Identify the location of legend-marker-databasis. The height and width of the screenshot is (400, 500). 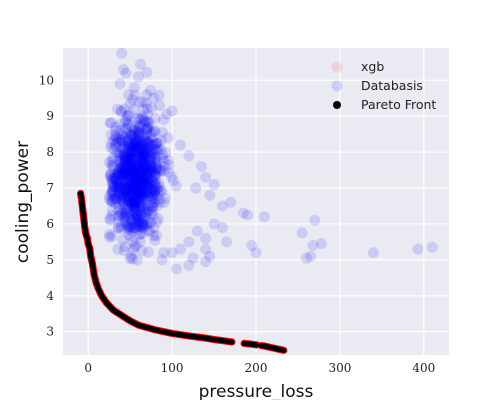
(337, 86).